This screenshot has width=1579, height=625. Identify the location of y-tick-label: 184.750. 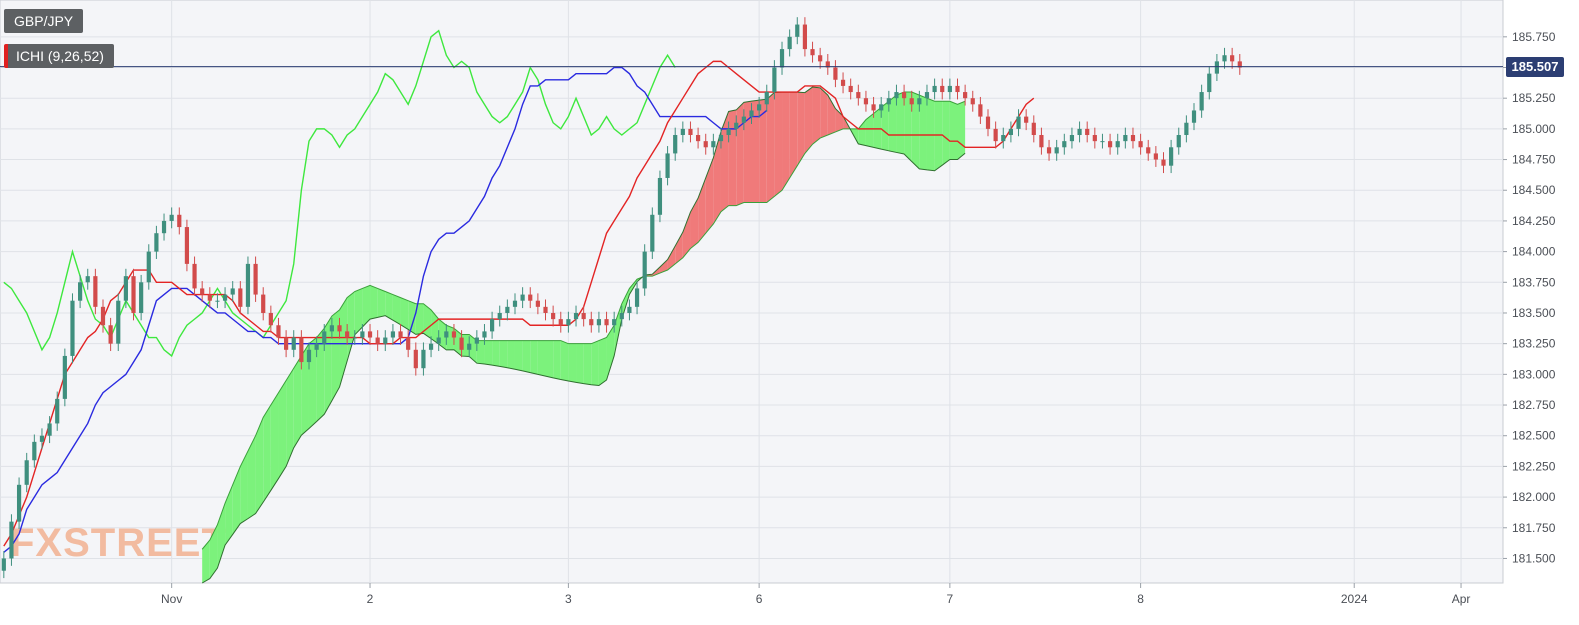
(1534, 160).